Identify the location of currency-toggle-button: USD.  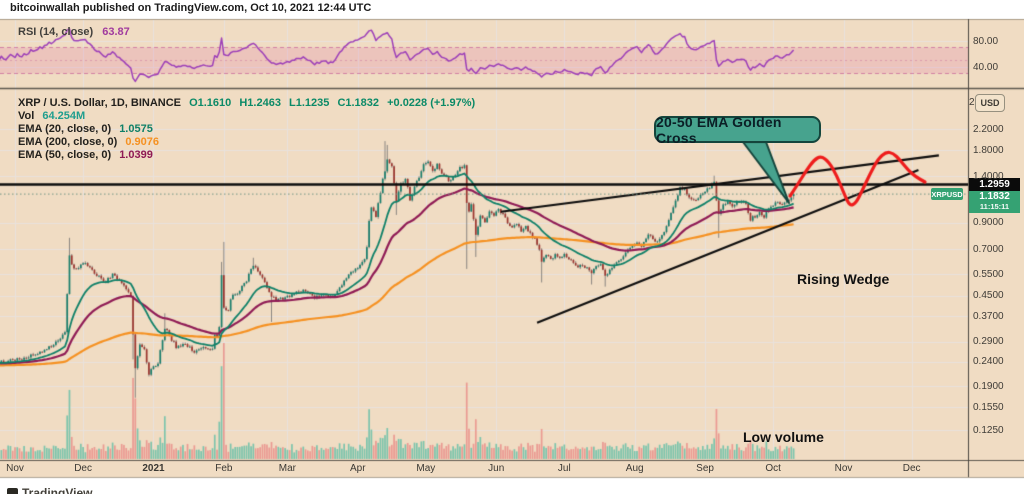
(990, 103).